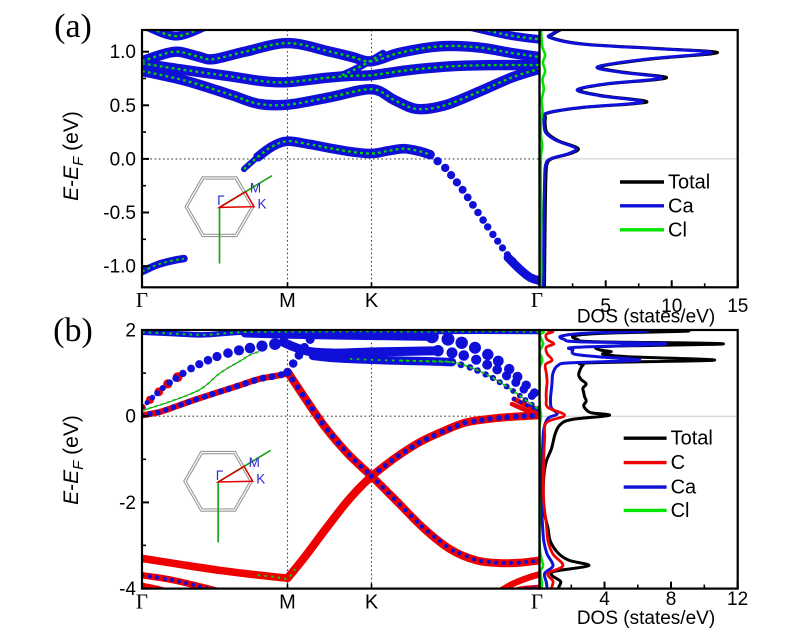 This screenshot has height=642, width=802. Describe the element at coordinates (123, 159) in the screenshot. I see `svg-text: 0.0` at that location.